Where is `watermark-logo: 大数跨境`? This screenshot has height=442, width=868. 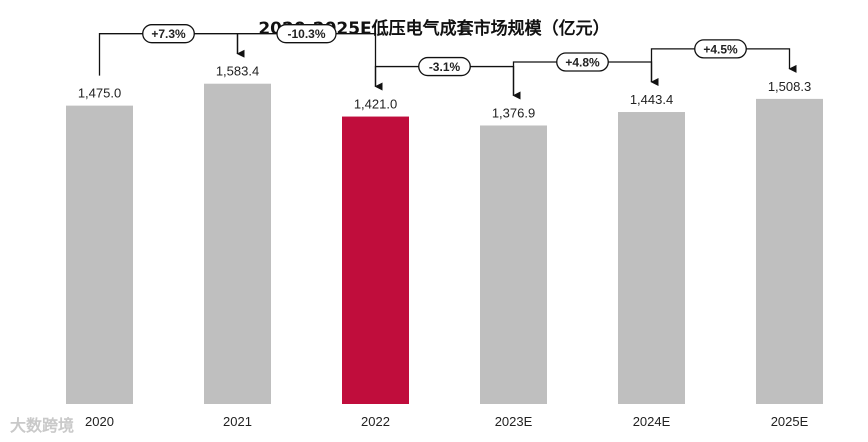
watermark-logo: 大数跨境 is located at coordinates (42, 425).